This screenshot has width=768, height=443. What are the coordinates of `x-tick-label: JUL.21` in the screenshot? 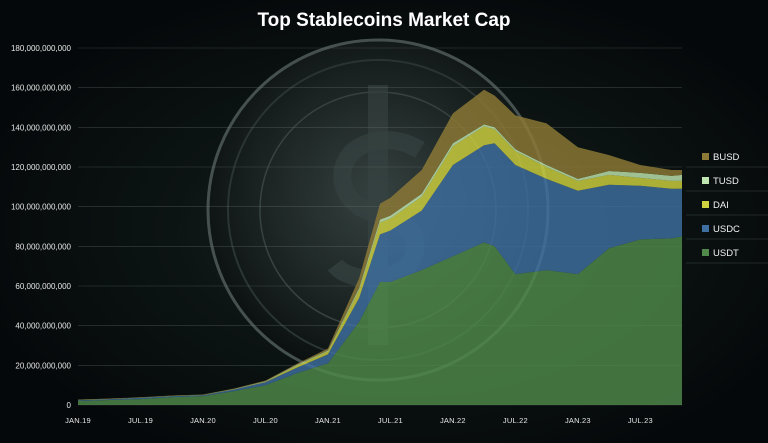 It's located at (390, 420).